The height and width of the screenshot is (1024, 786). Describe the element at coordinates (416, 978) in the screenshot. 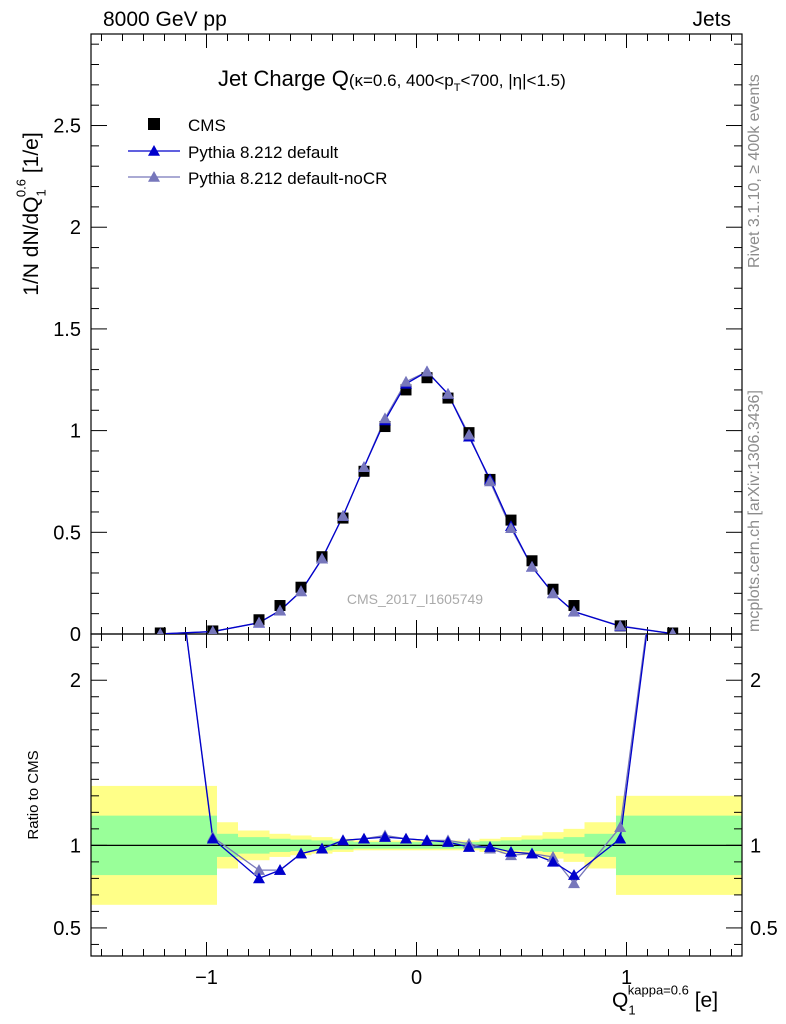

I see `x-tick-label: 0` at that location.